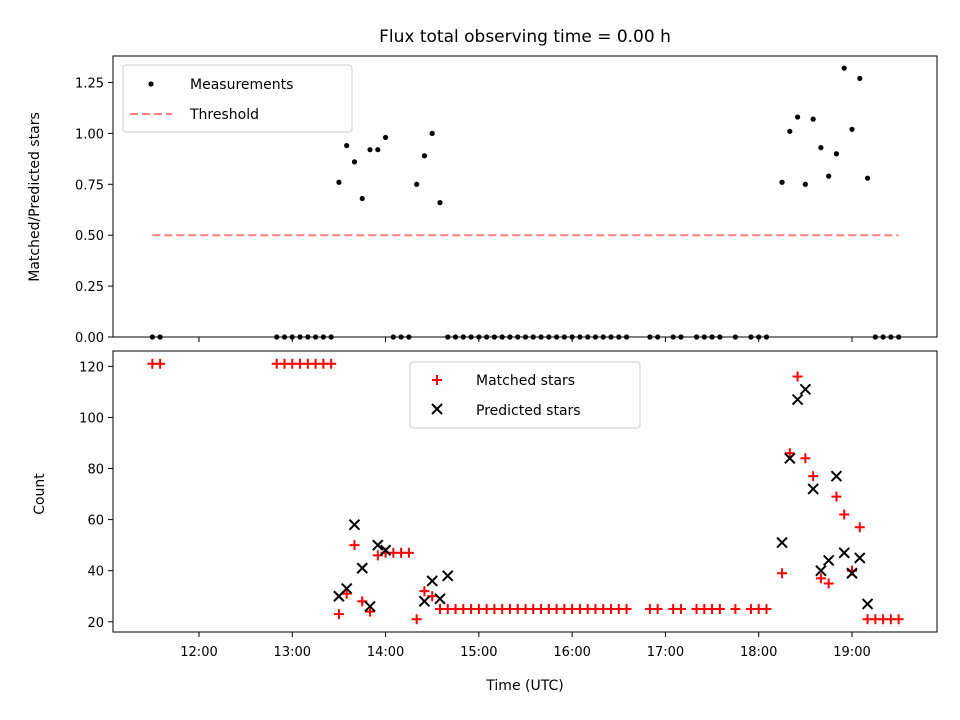 This screenshot has height=720, width=960. I want to click on matched-stars-legend-label: Matched stars, so click(525, 381).